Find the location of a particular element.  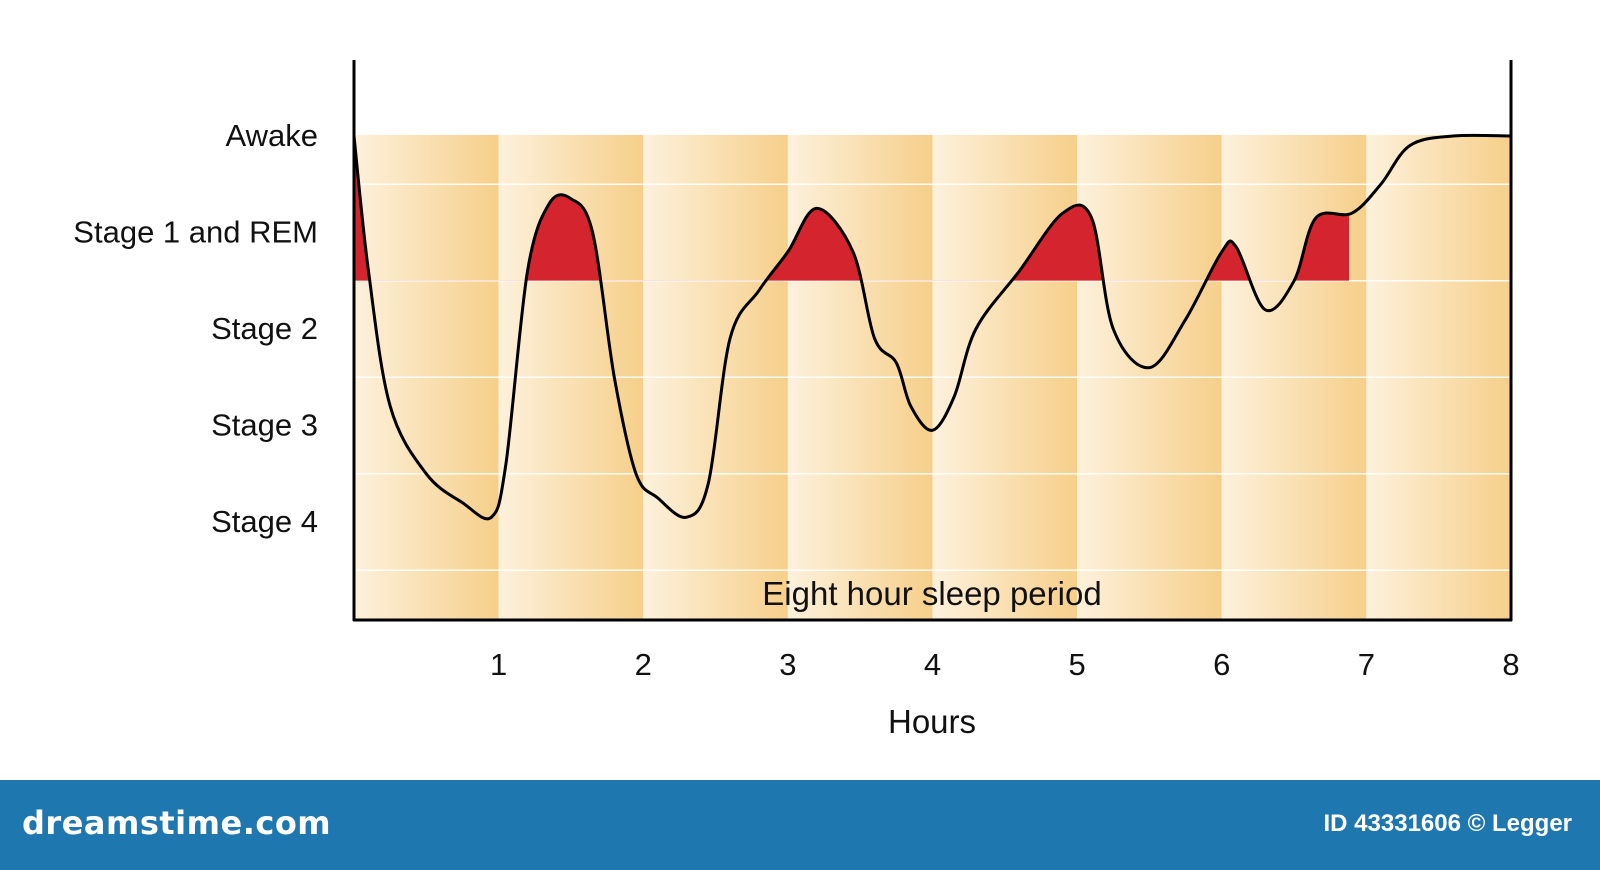

x-axis-title: Hours is located at coordinates (932, 721).